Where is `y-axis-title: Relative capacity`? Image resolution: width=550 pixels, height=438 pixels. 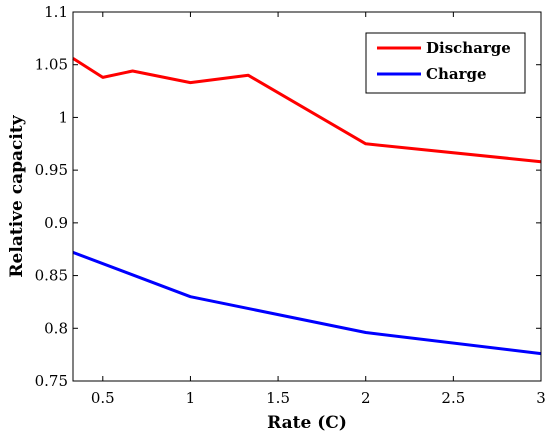 y-axis-title: Relative capacity is located at coordinates (17, 195).